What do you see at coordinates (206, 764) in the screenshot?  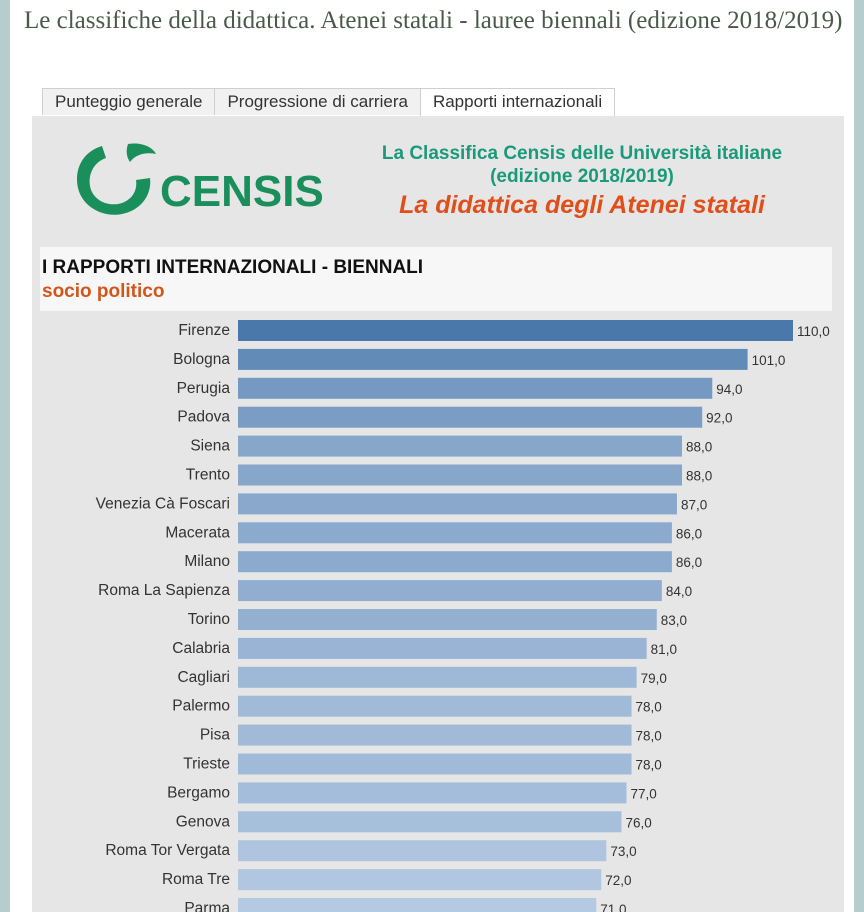 I see `category-label: Trieste` at bounding box center [206, 764].